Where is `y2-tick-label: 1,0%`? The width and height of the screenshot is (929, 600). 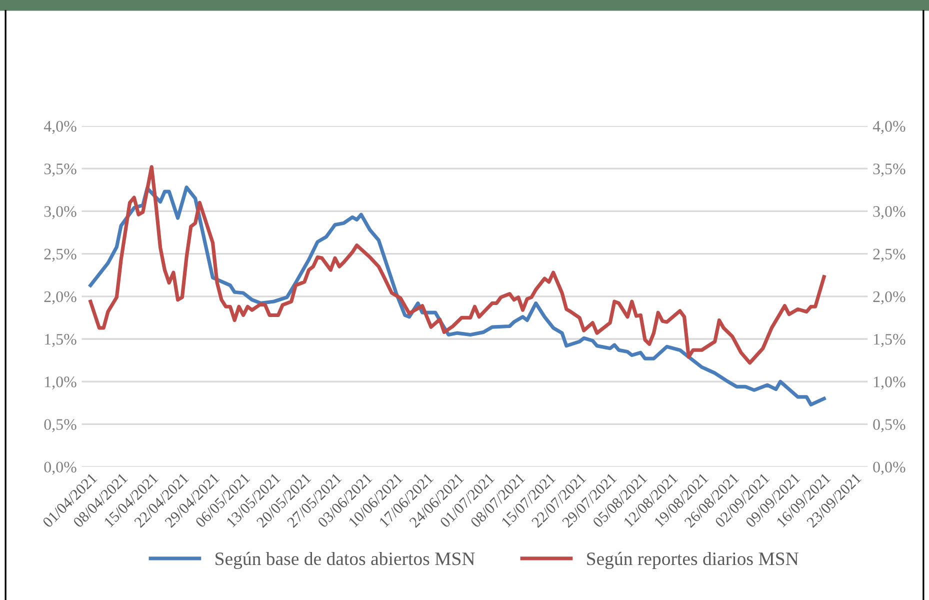 y2-tick-label: 1,0% is located at coordinates (890, 383).